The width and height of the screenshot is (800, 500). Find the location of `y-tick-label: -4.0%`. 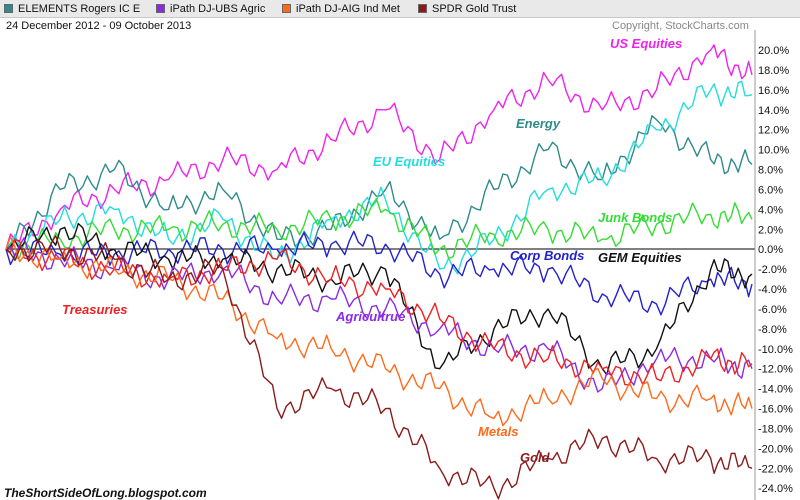

y-tick-label: -4.0% is located at coordinates (772, 290).